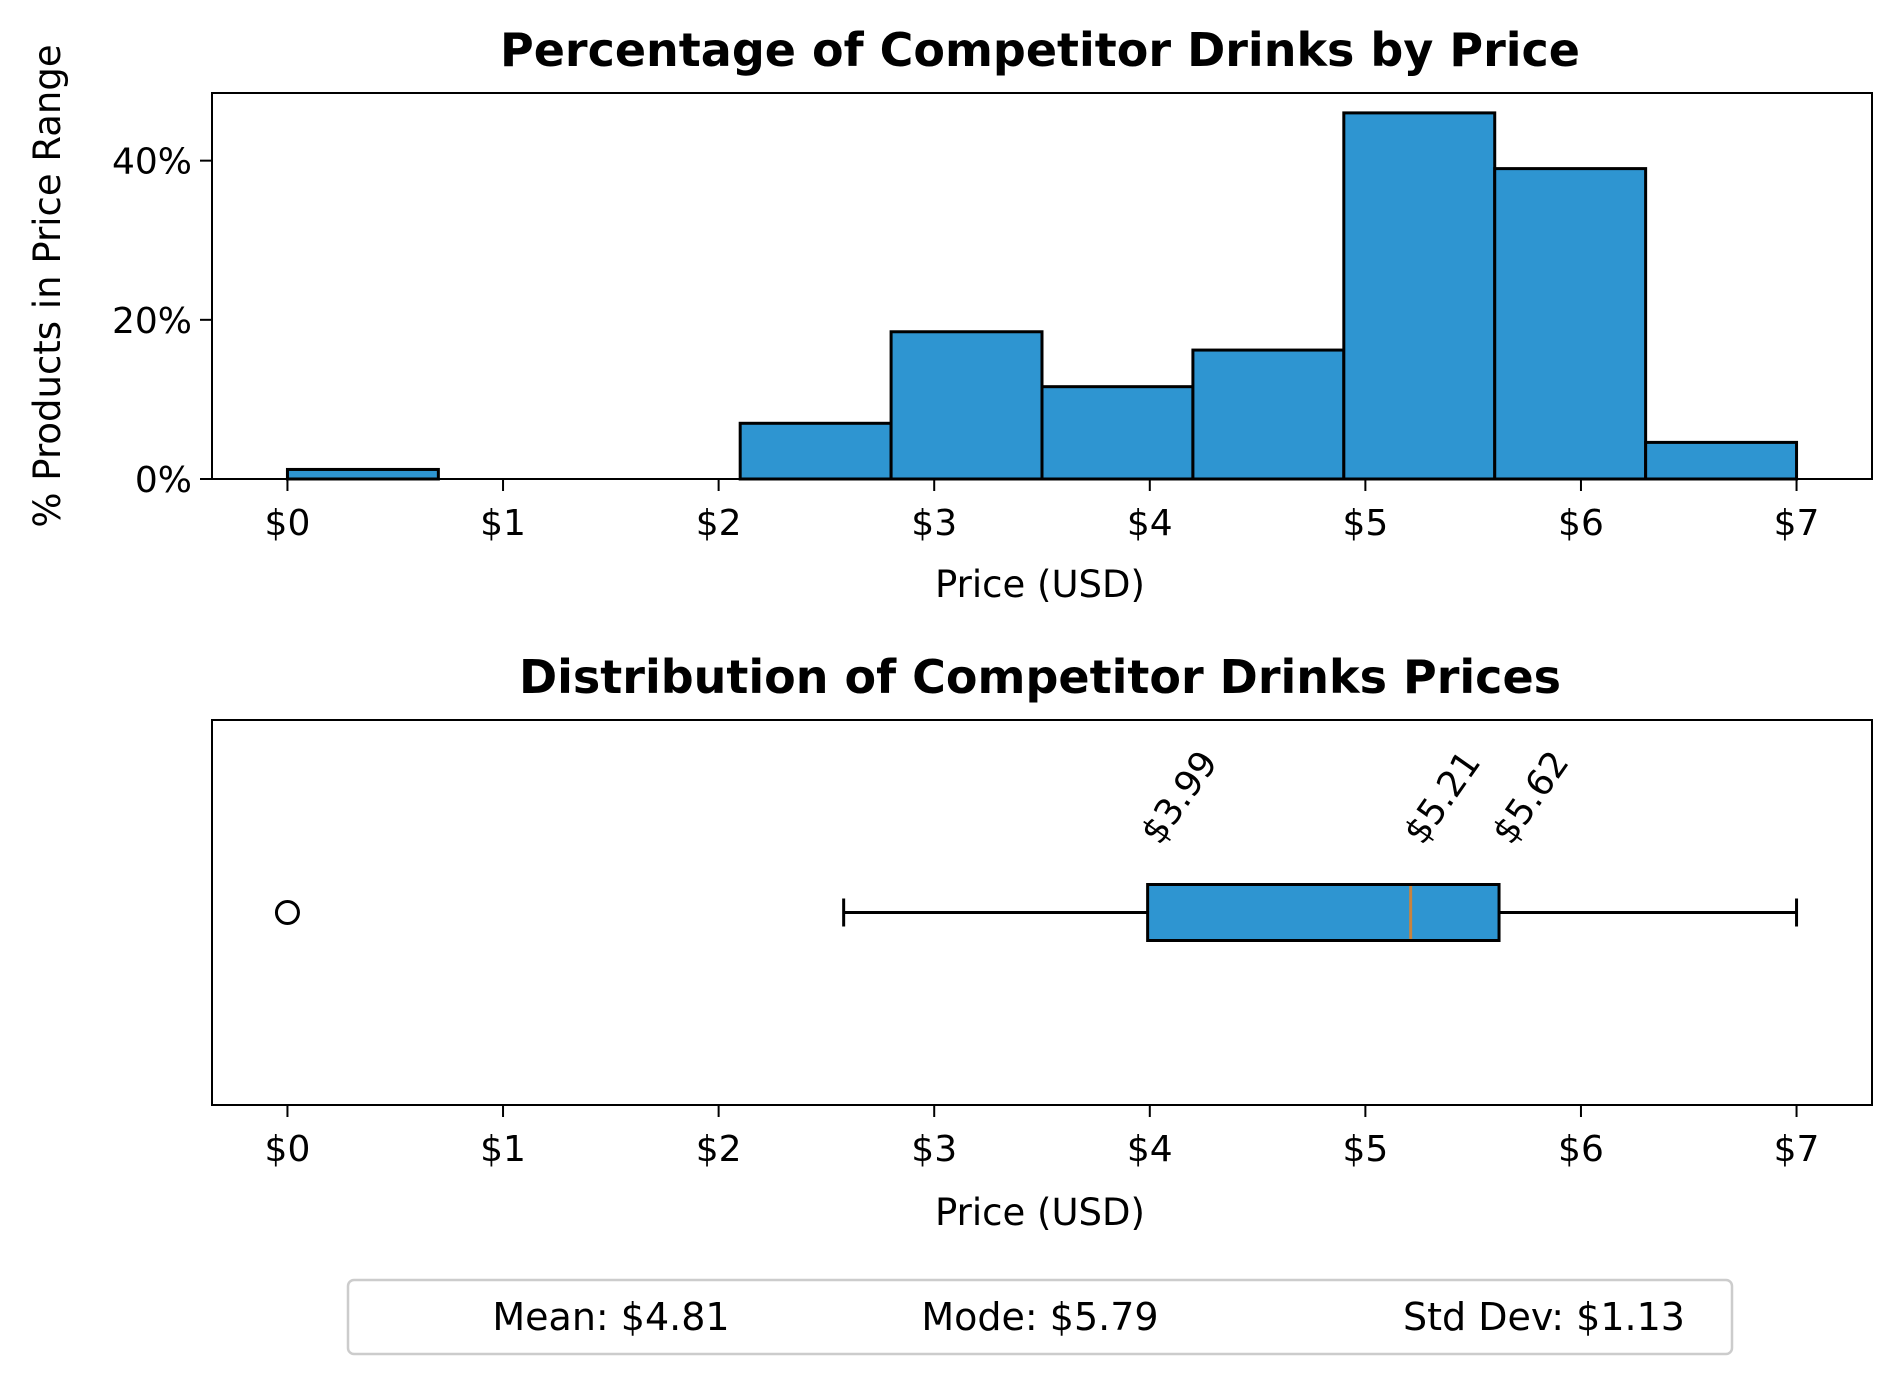 The width and height of the screenshot is (1890, 1381). I want to click on histogram-y-tick-label: 0%, so click(163, 480).